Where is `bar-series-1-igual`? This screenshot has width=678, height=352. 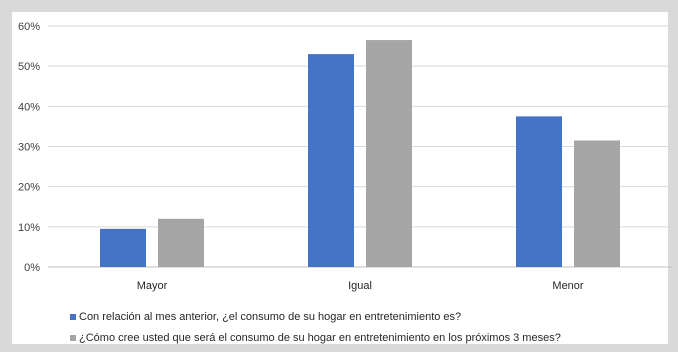 bar-series-1-igual is located at coordinates (331, 160).